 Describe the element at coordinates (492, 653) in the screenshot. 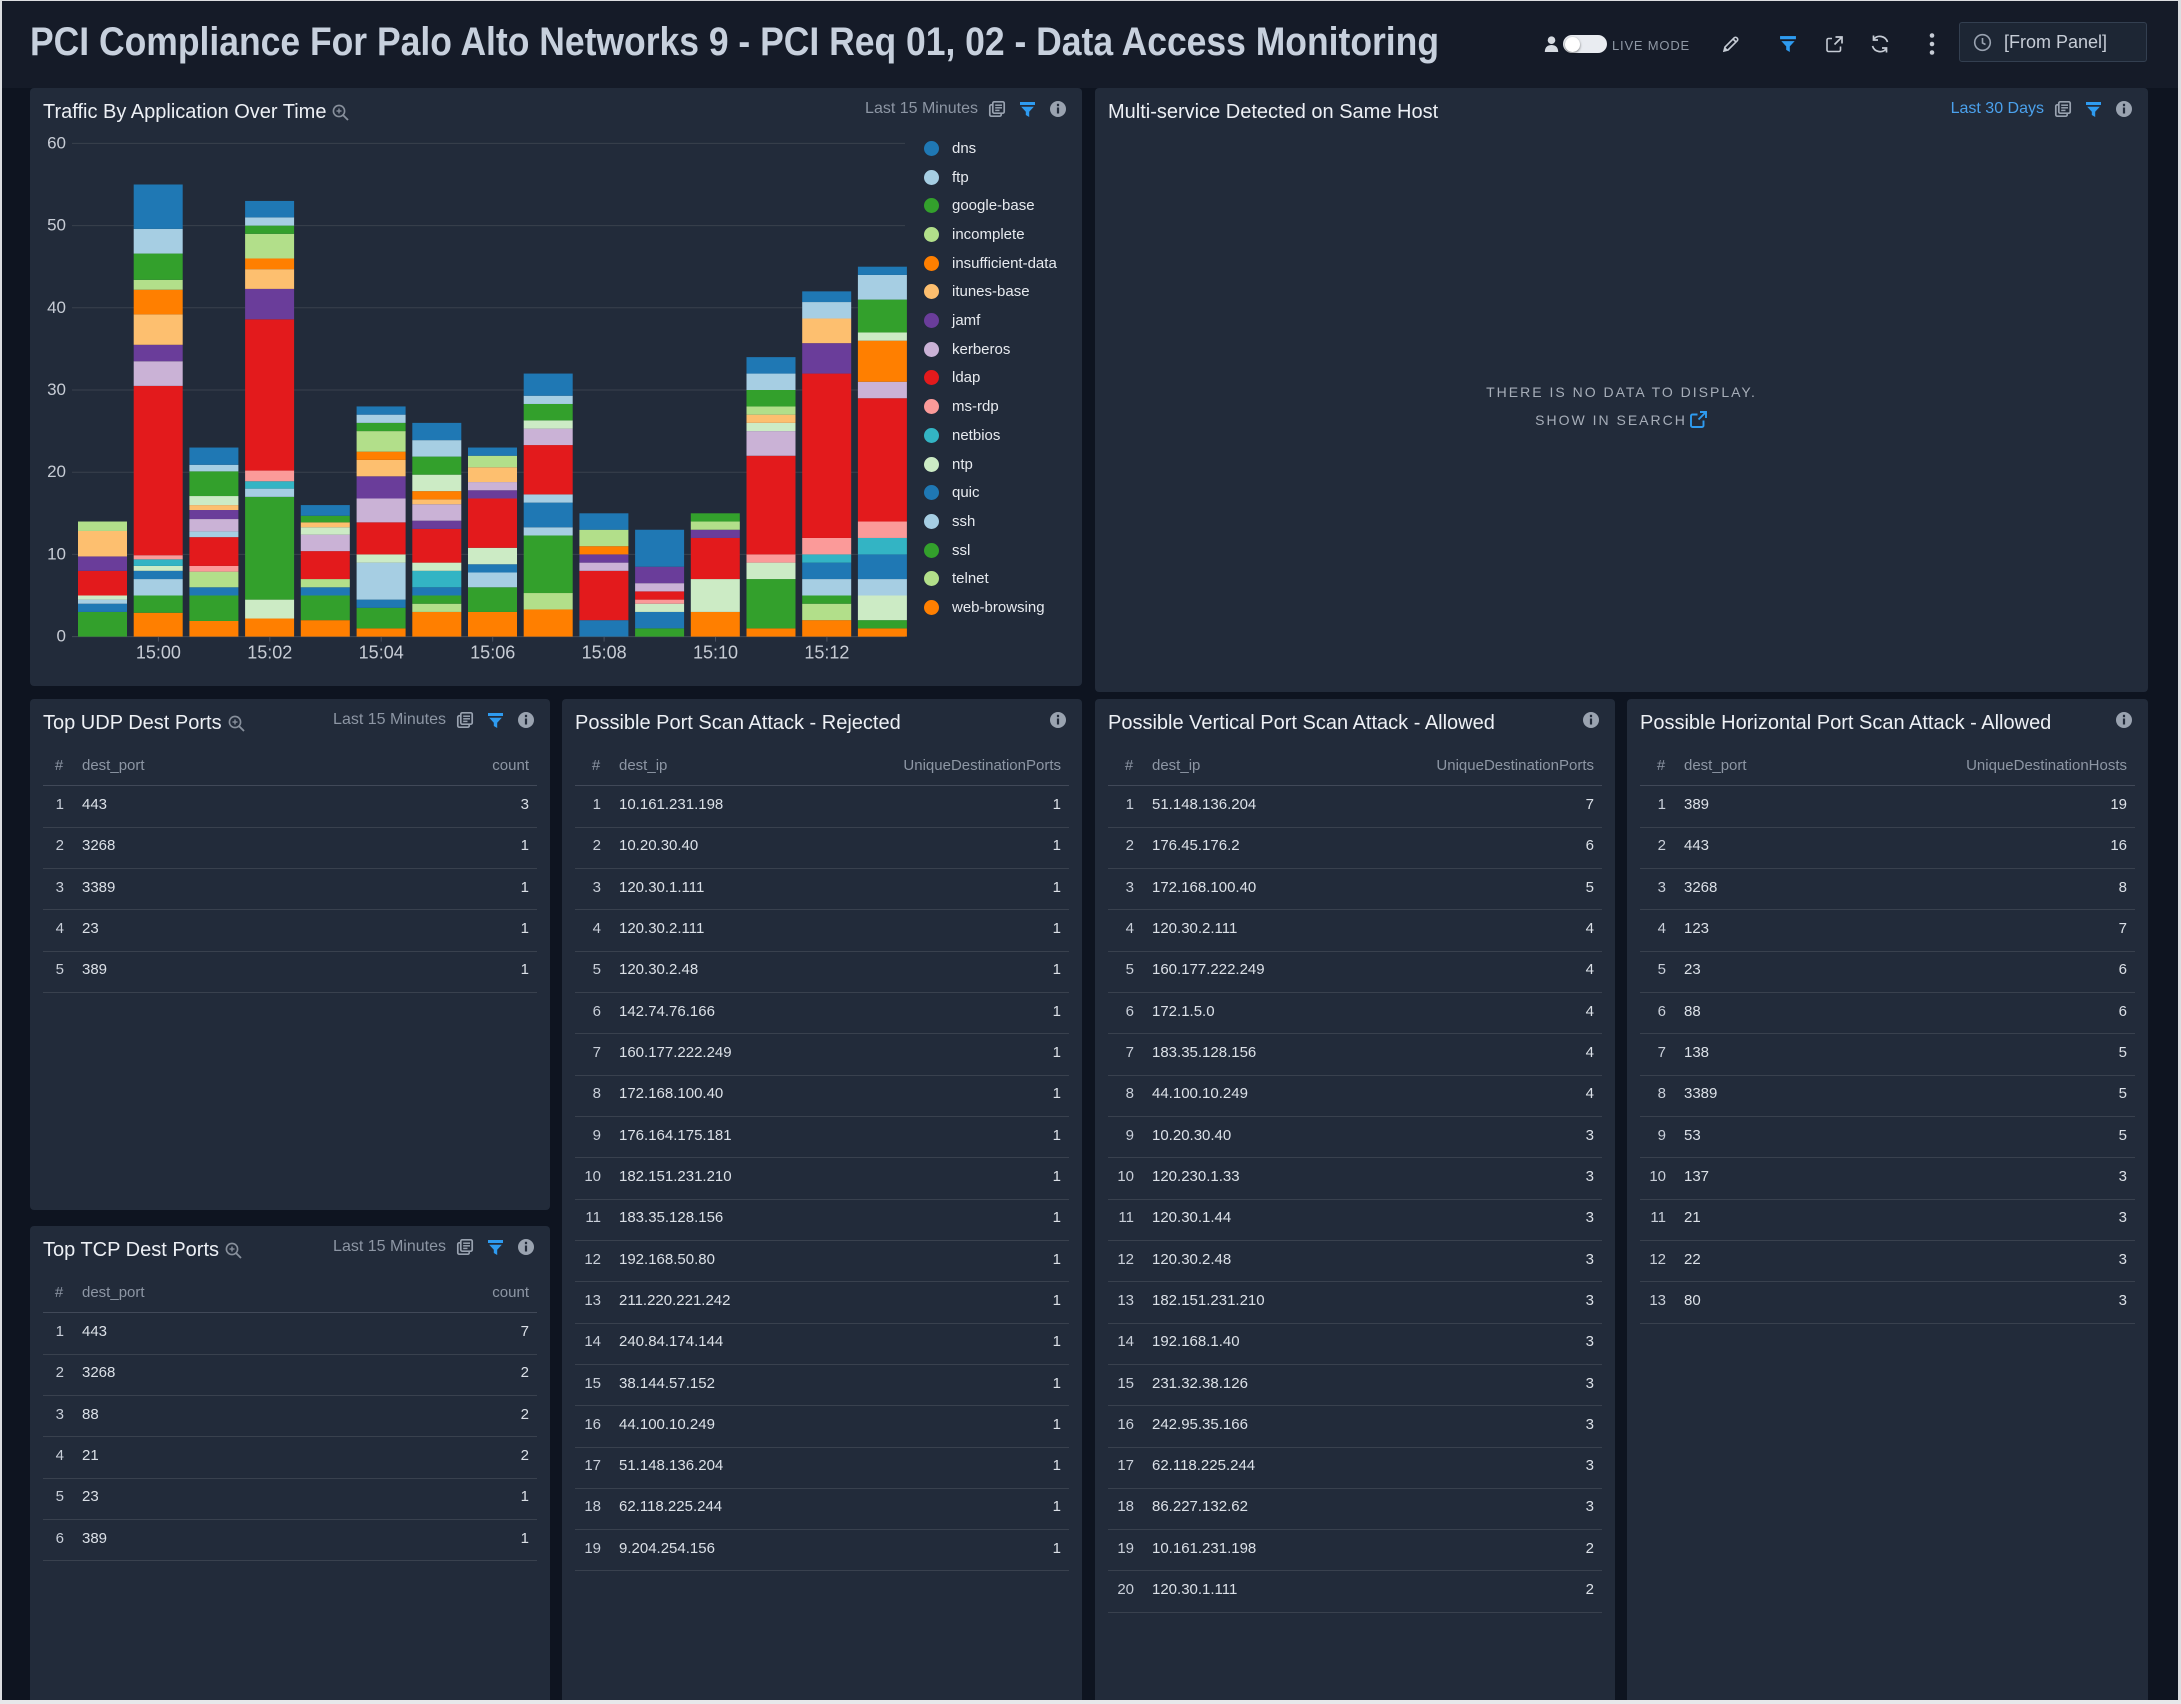

I see `svg-text: 15:06` at that location.